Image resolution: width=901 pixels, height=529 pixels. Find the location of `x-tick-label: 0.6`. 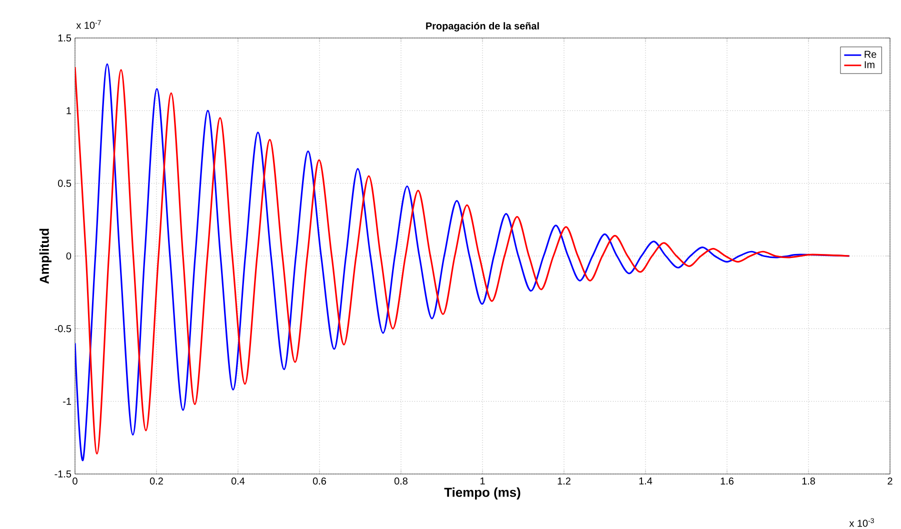

x-tick-label: 0.6 is located at coordinates (319, 481).